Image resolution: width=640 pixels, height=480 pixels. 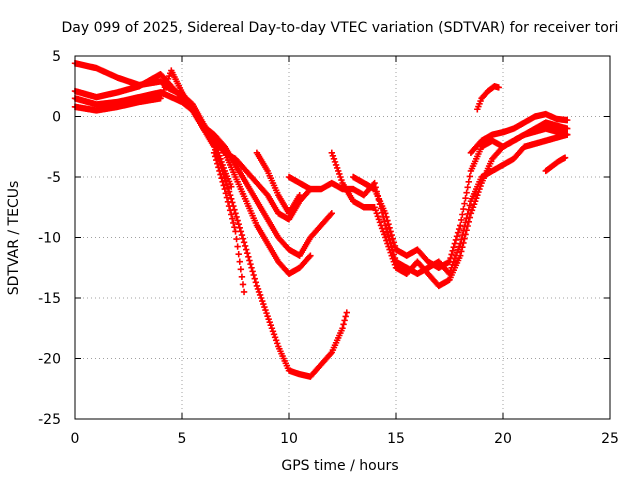 What do you see at coordinates (182, 439) in the screenshot?
I see `x-tick-label: 5` at bounding box center [182, 439].